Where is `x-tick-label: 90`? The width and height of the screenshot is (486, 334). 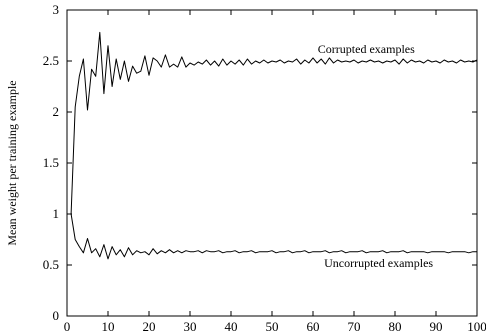 x-tick-label: 90 is located at coordinates (436, 326).